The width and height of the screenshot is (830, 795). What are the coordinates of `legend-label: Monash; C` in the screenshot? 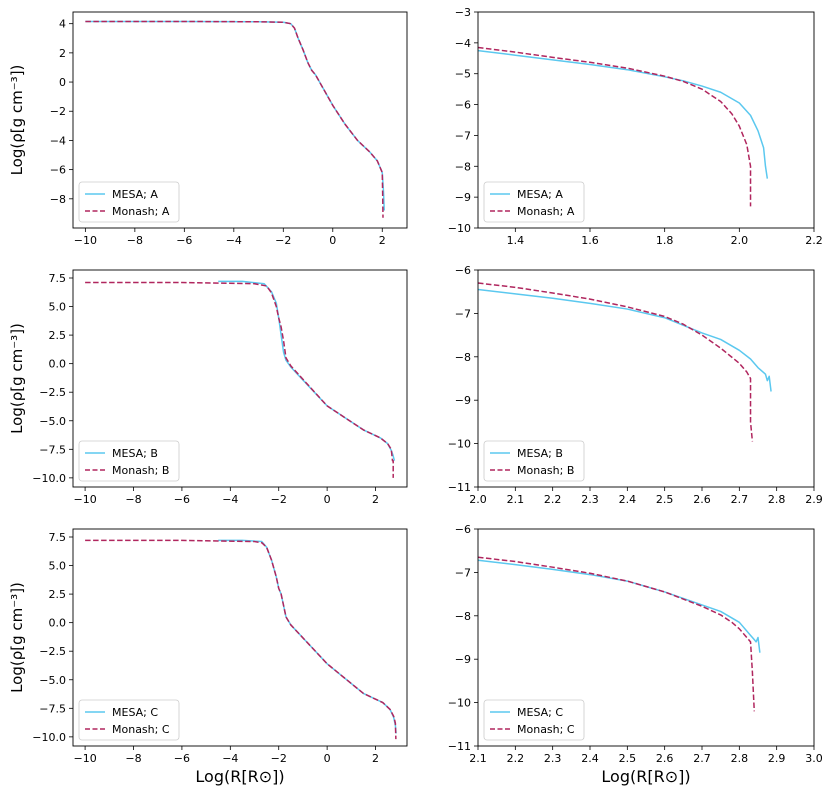 It's located at (546, 729).